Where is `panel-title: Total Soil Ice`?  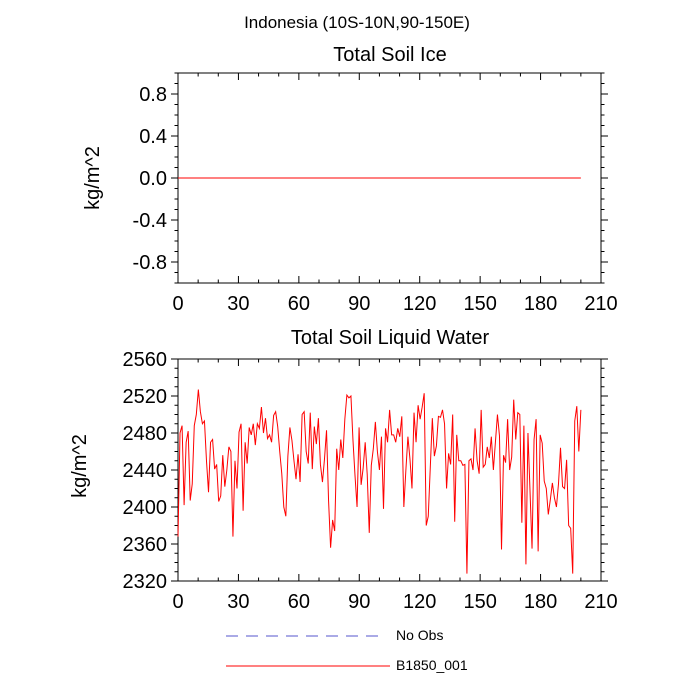
panel-title: Total Soil Ice is located at coordinates (389, 55).